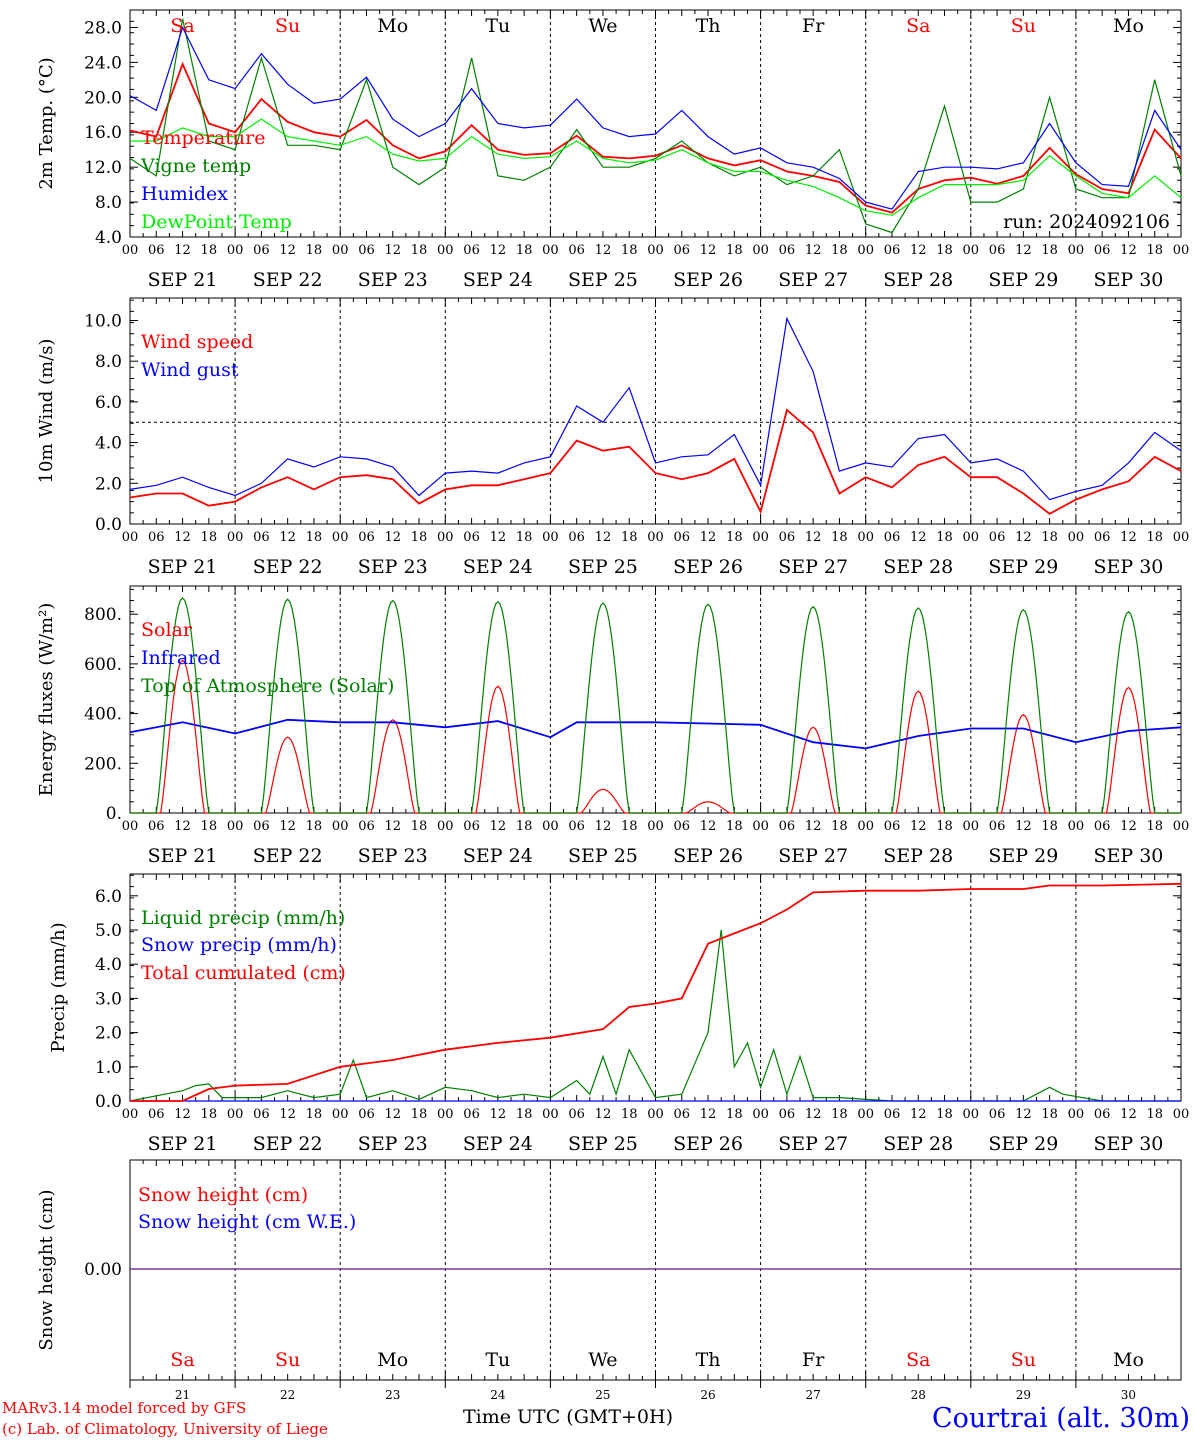 The image size is (1194, 1440). Describe the element at coordinates (603, 567) in the screenshot. I see `date-label: SEP 25` at that location.